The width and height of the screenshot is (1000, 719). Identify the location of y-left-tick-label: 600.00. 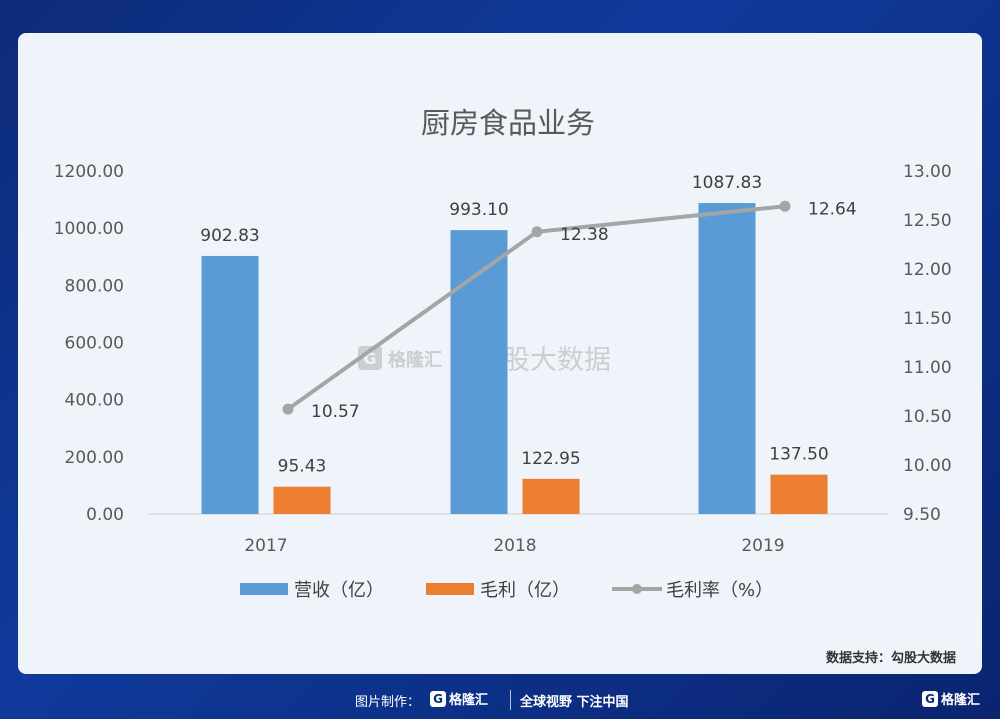
(94, 344).